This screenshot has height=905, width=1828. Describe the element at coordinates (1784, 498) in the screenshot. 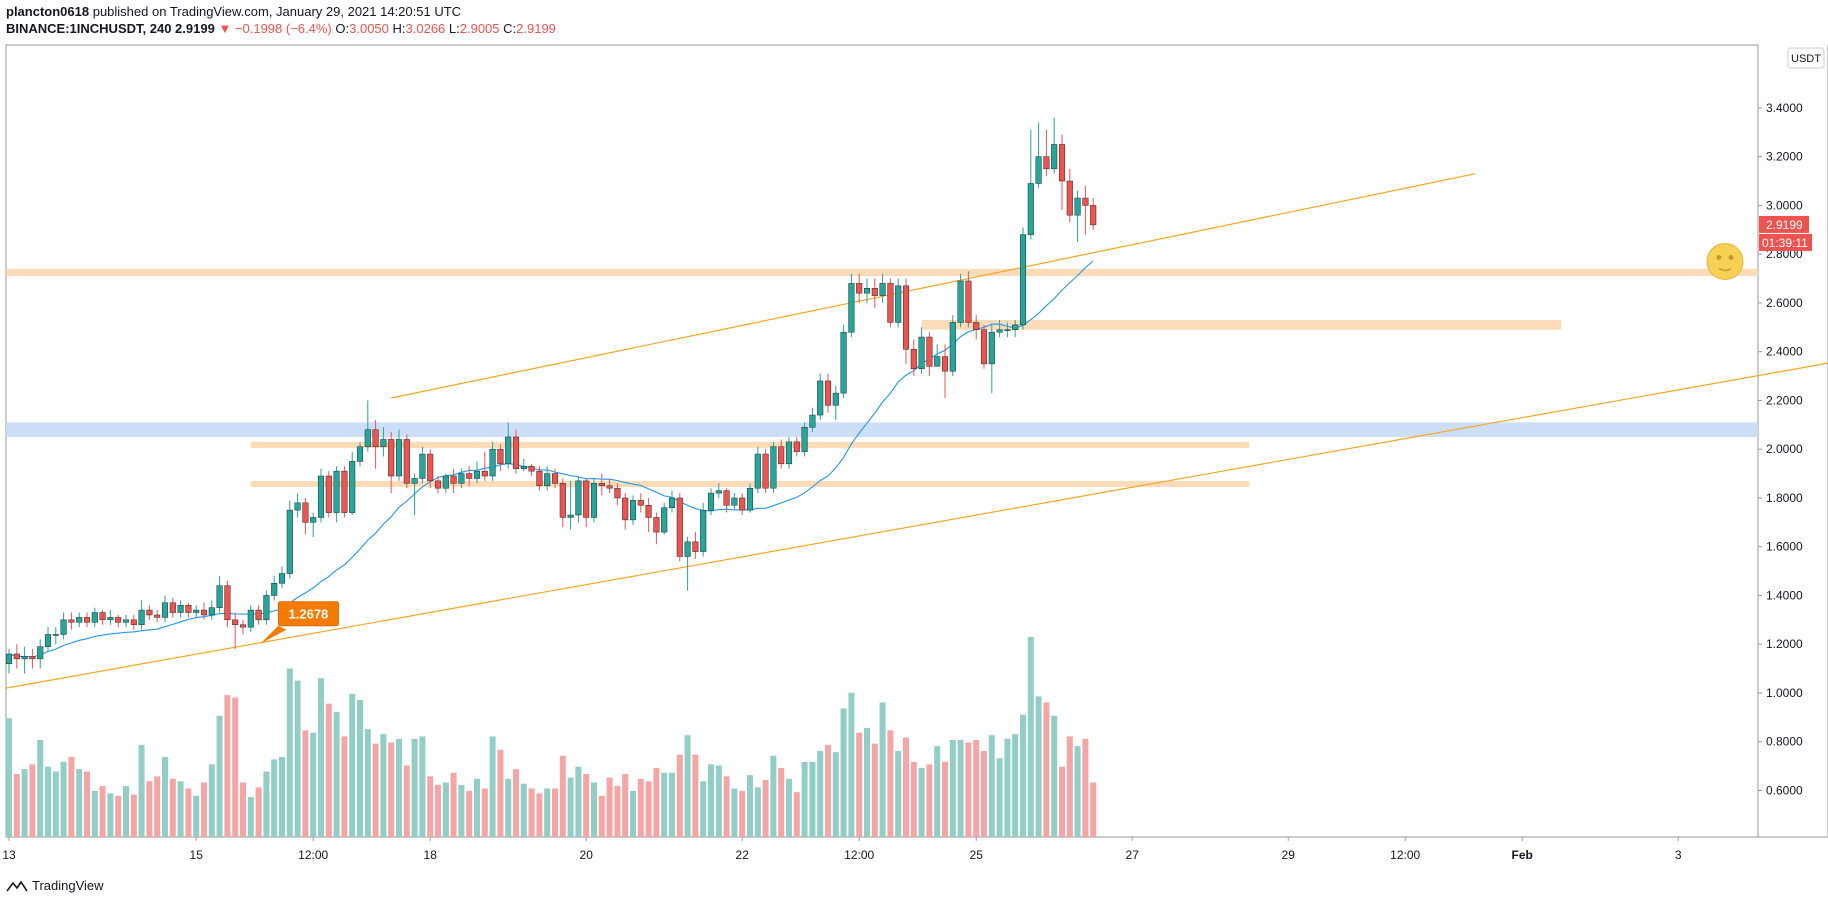

I see `y-tick-label: 1.8000` at that location.